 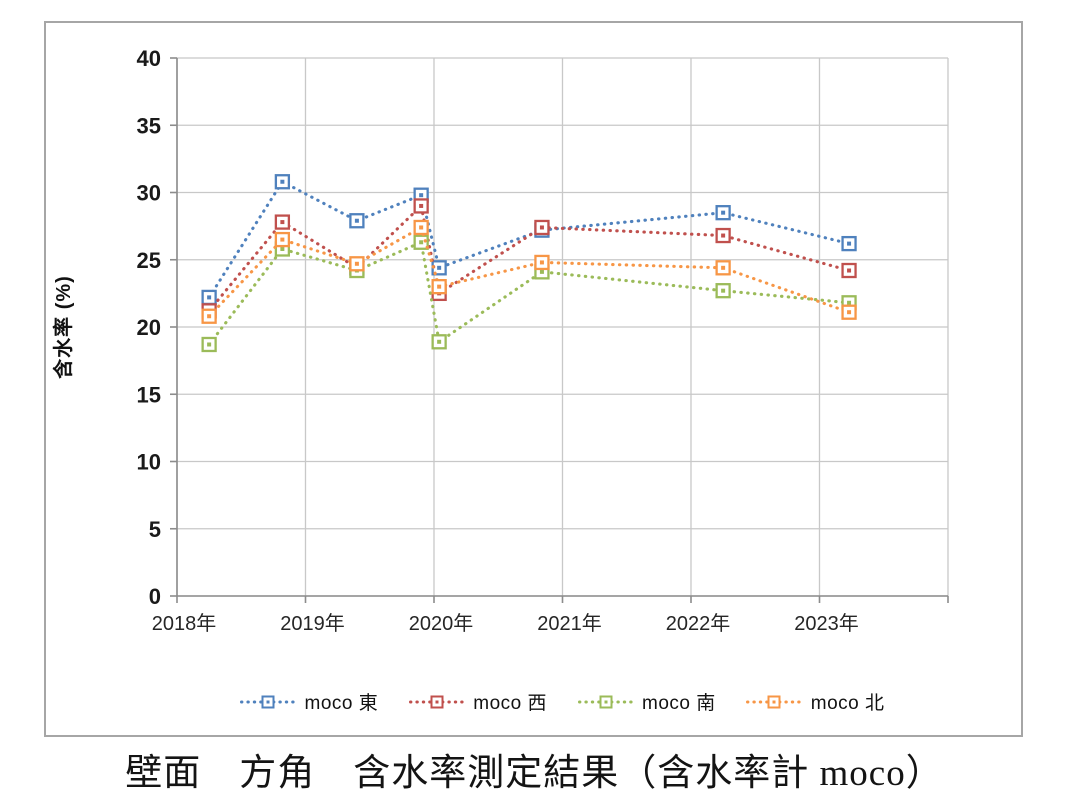 I want to click on legend-label-north: moco 北, so click(x=847, y=703).